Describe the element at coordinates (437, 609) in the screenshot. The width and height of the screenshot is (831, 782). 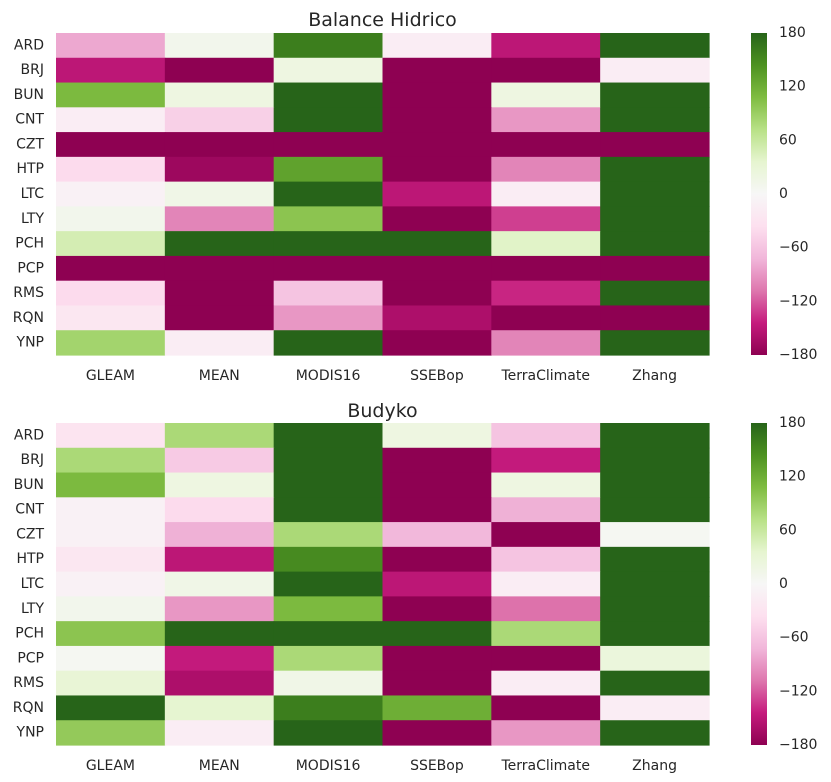
I see `heatmap-cell-lty-ssebop` at that location.